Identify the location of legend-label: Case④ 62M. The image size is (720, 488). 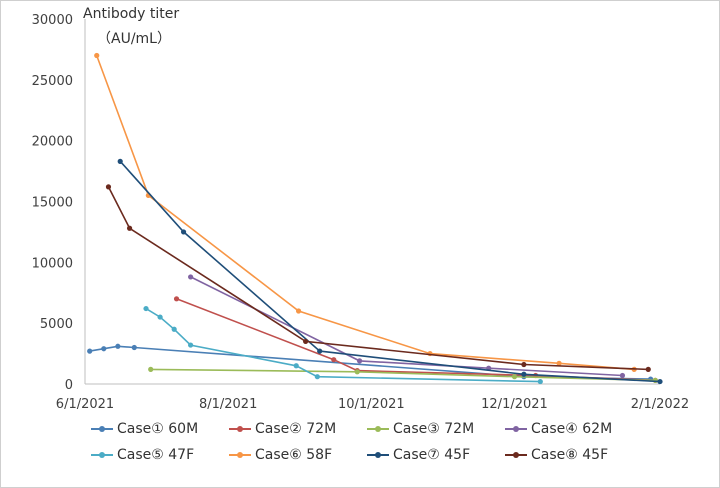
(572, 429).